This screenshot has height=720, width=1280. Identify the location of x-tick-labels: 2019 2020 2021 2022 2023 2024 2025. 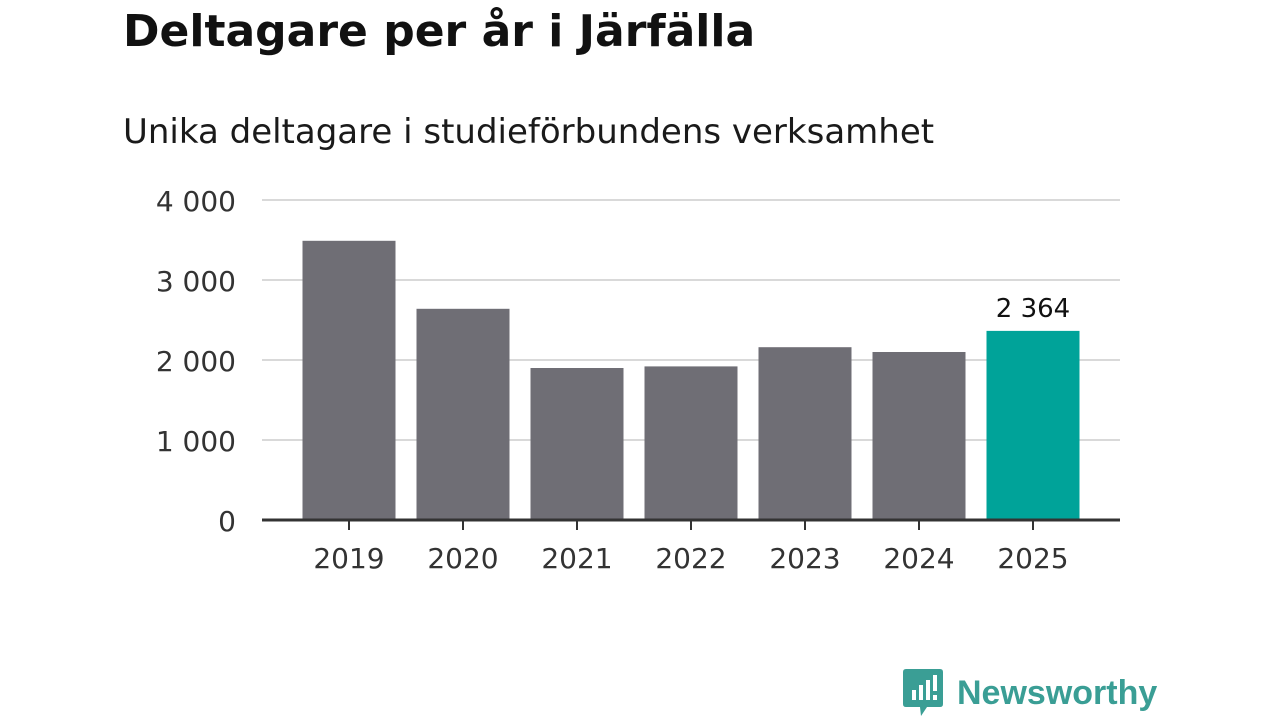
(690, 558).